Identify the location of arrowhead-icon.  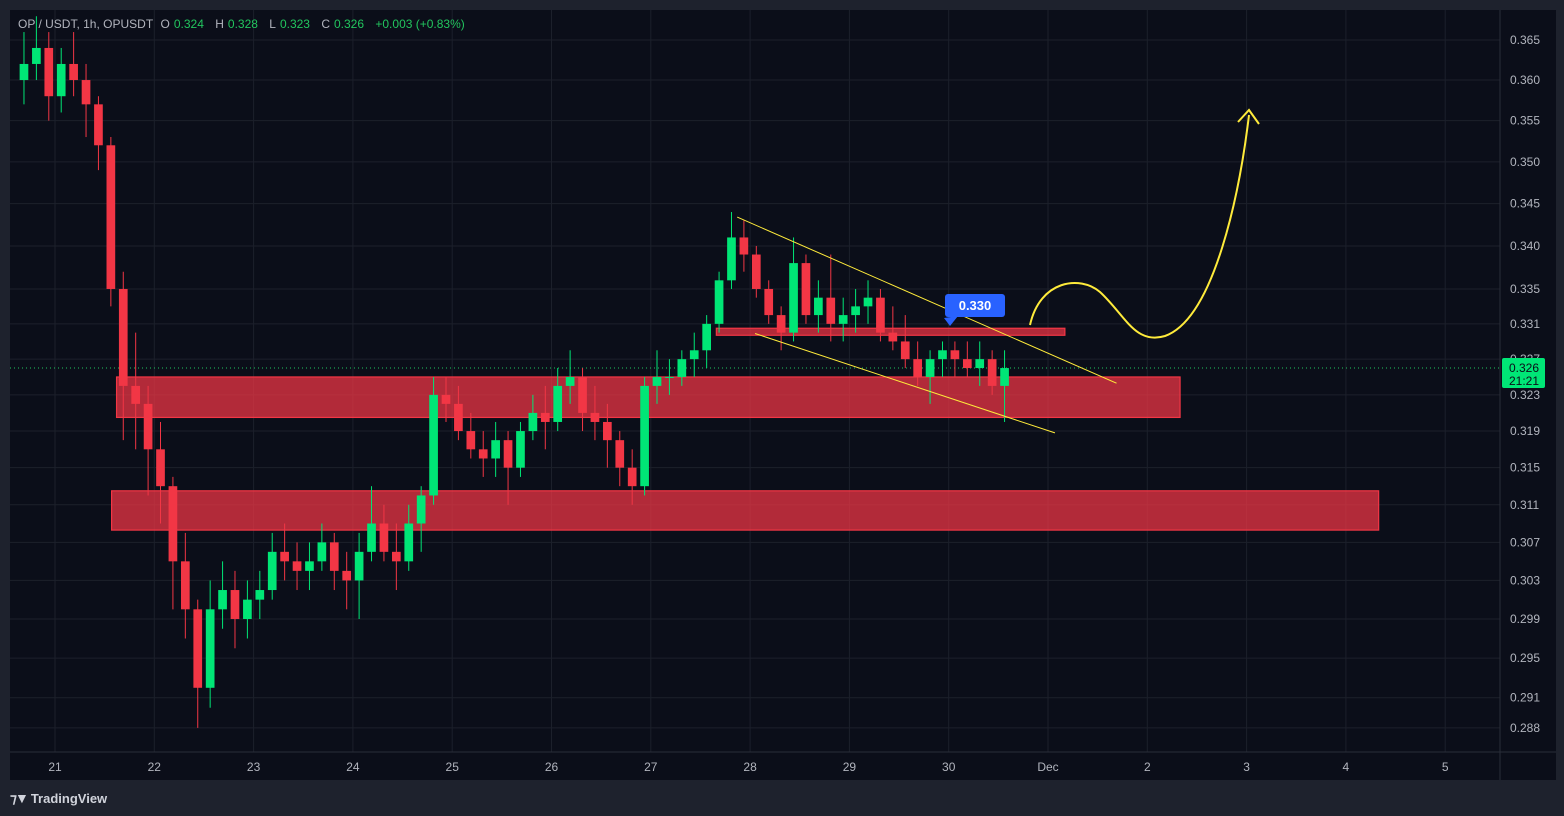
(1248, 116).